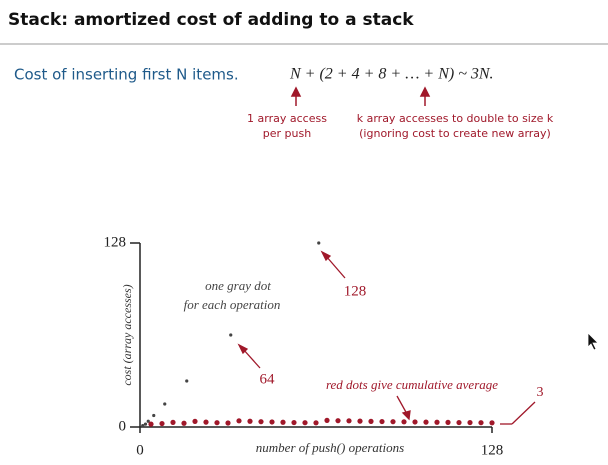 Image resolution: width=608 pixels, height=465 pixels. What do you see at coordinates (412, 384) in the screenshot?
I see `annotation: red dots give cumulative average` at bounding box center [412, 384].